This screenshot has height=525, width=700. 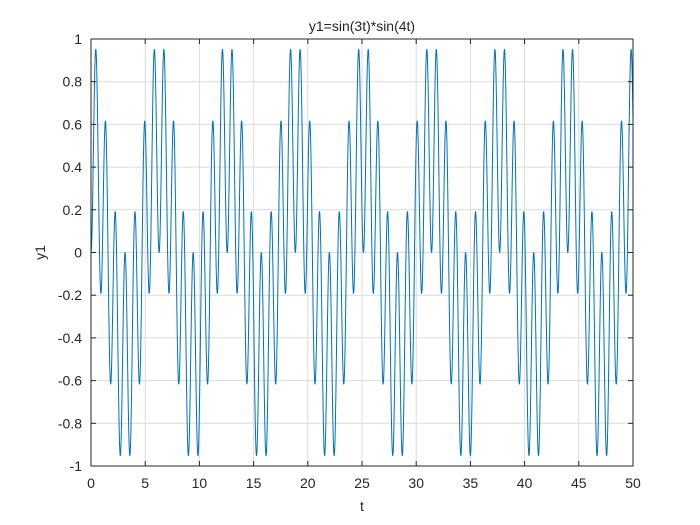 I want to click on y-tick-label: 0, so click(x=78, y=253).